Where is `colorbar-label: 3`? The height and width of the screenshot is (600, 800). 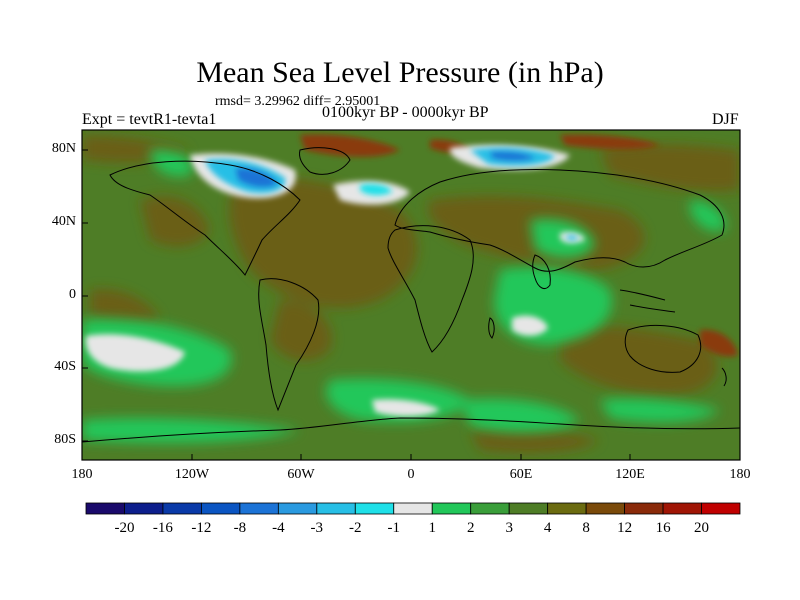
colorbar-label: 3 is located at coordinates (509, 528).